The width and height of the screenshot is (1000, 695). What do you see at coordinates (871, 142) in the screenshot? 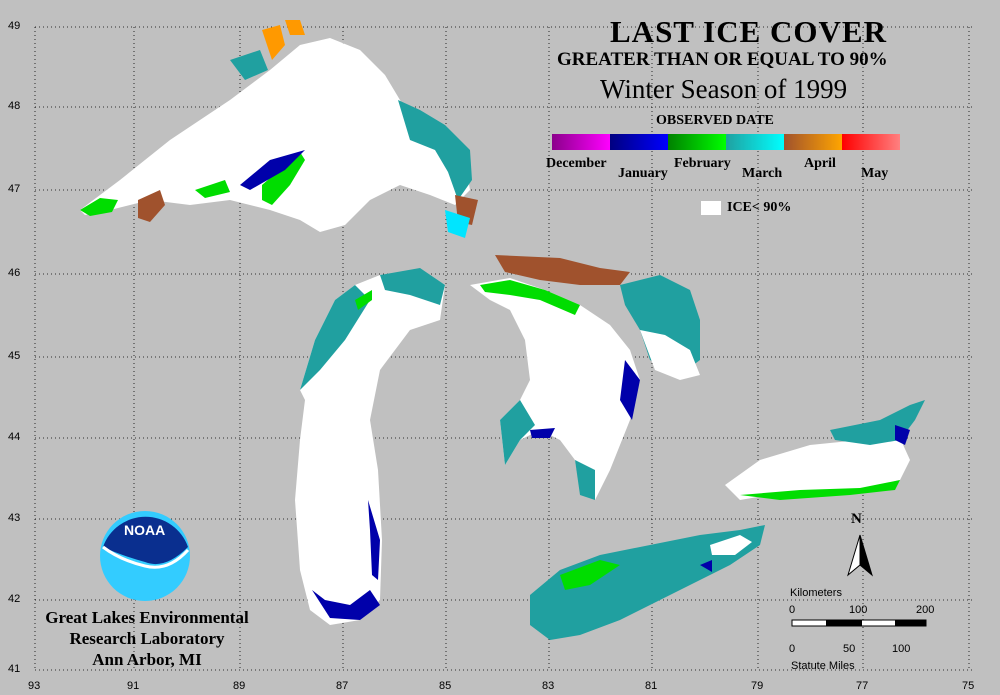
I see `legend-swatch-may` at bounding box center [871, 142].